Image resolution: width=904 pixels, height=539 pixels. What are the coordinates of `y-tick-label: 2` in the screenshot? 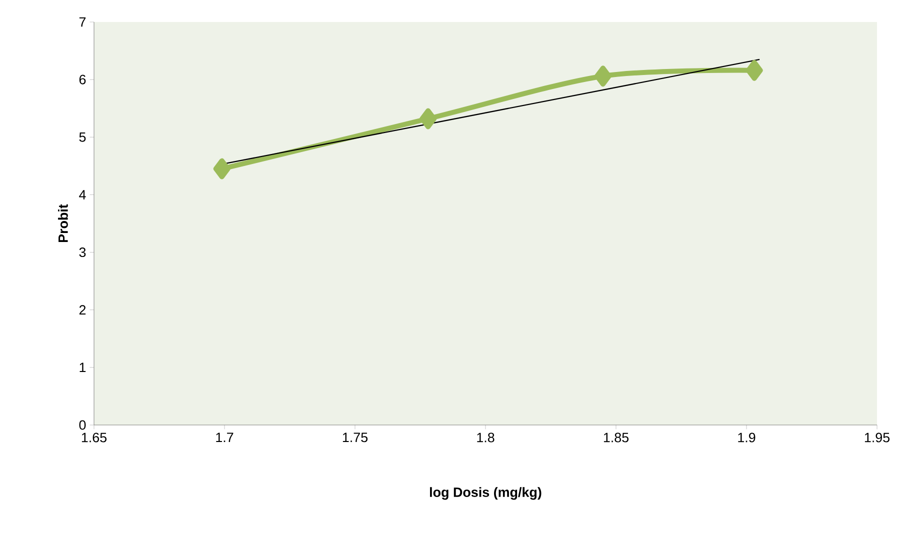 It's located at (82, 310).